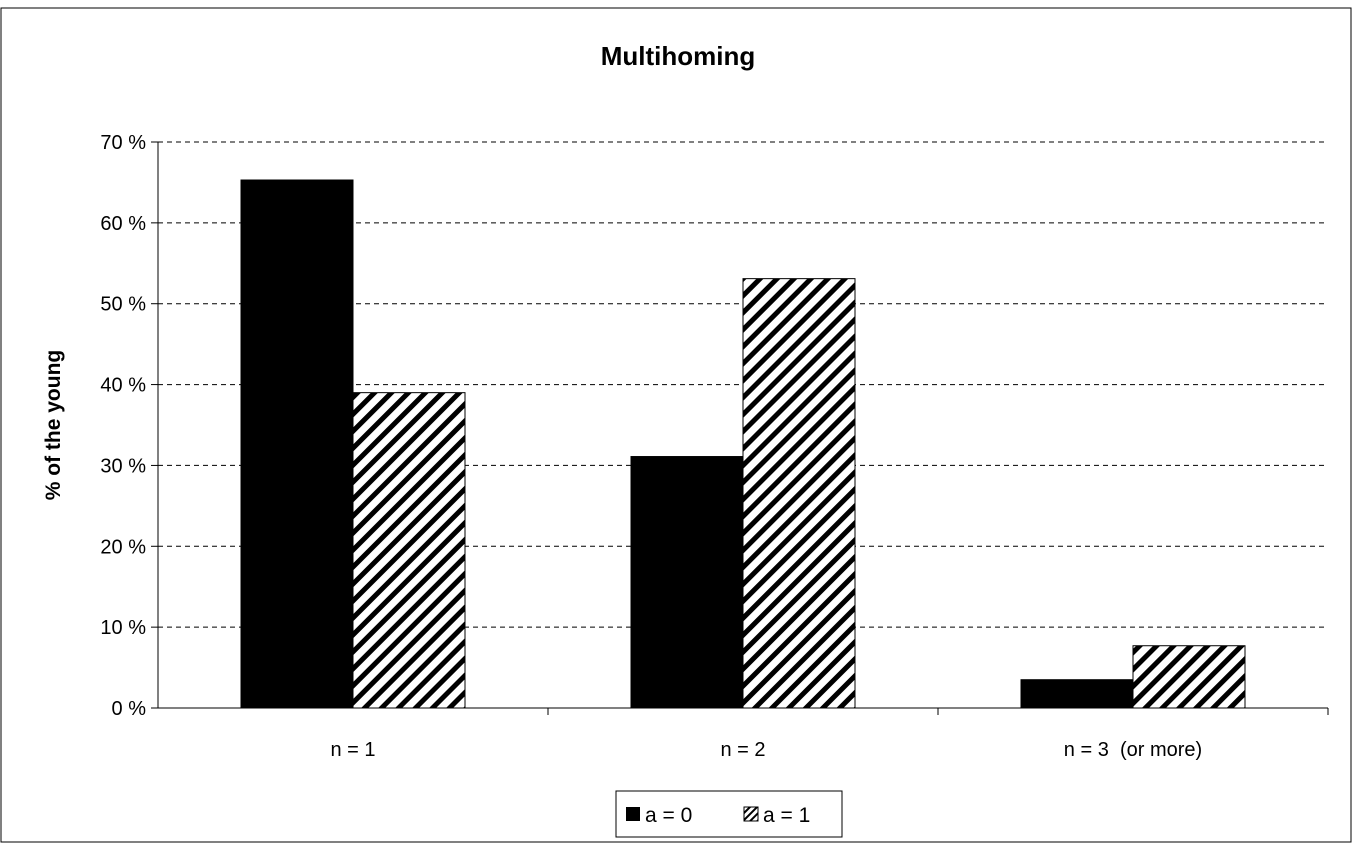 The width and height of the screenshot is (1353, 843). What do you see at coordinates (123, 386) in the screenshot?
I see `y-tick-label: 40 %` at bounding box center [123, 386].